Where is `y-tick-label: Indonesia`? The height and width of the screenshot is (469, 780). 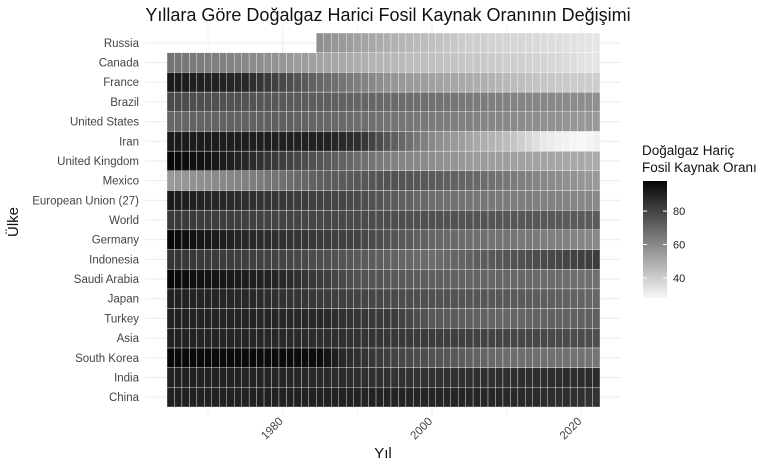 y-tick-label: Indonesia is located at coordinates (114, 260).